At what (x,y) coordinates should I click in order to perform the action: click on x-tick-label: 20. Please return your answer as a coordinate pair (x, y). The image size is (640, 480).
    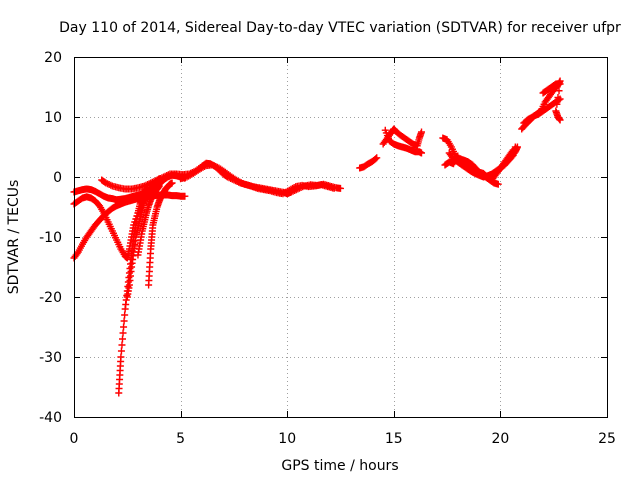
    Looking at the image, I should click on (500, 439).